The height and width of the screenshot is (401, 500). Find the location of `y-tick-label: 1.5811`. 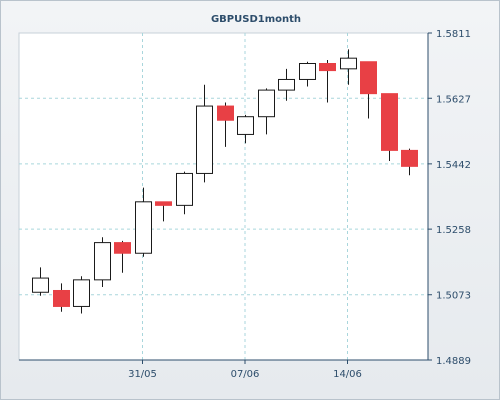

y-tick-label: 1.5811 is located at coordinates (453, 34).